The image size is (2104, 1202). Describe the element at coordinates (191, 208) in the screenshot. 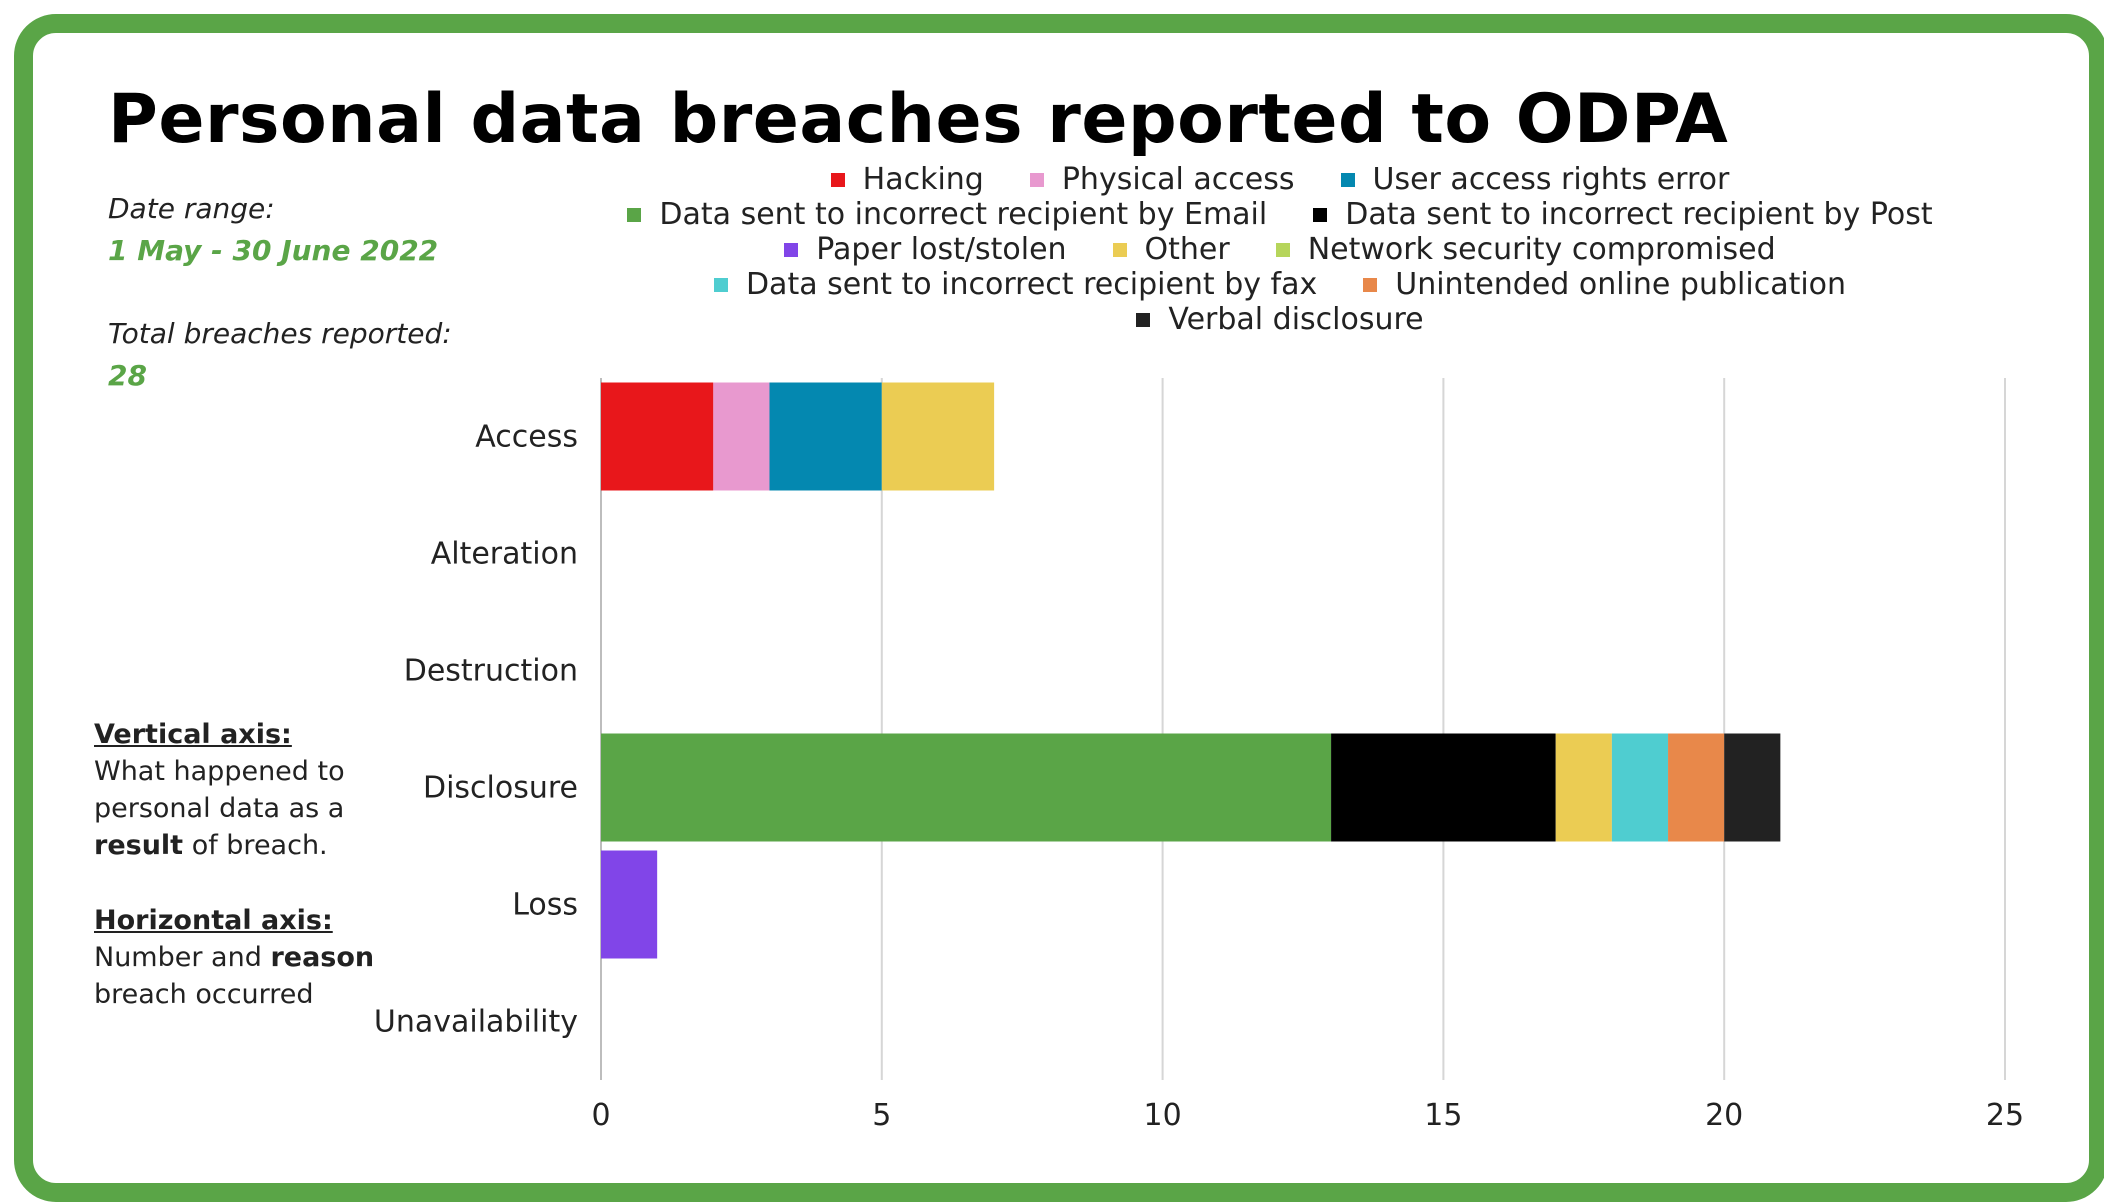

I see `date-range-label: Date range:` at that location.